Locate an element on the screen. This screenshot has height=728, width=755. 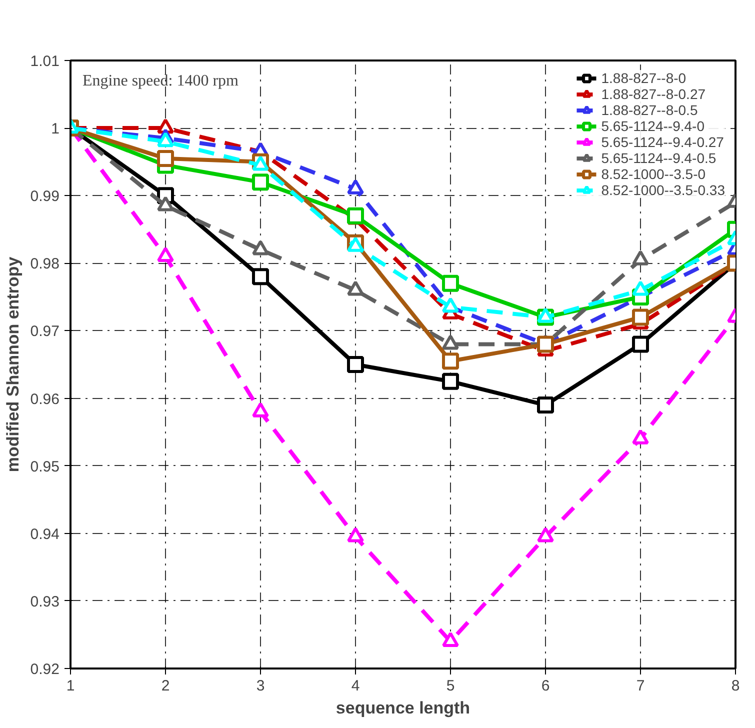
annotation: Engine speed: 1400 rpm is located at coordinates (161, 81).